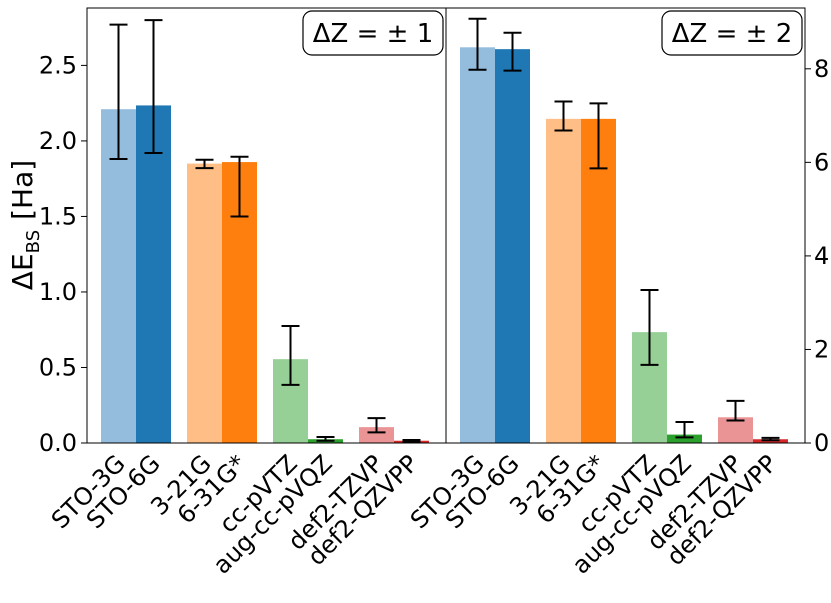  What do you see at coordinates (58, 367) in the screenshot?
I see `y-tick-label: 0.5` at bounding box center [58, 367].